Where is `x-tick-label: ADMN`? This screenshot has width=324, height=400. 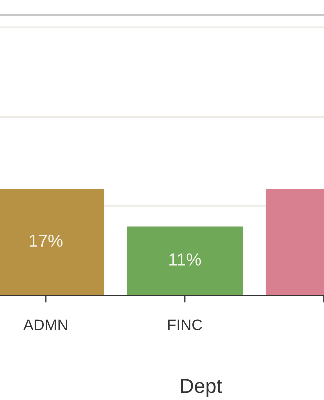 x-tick-label: ADMN is located at coordinates (46, 325).